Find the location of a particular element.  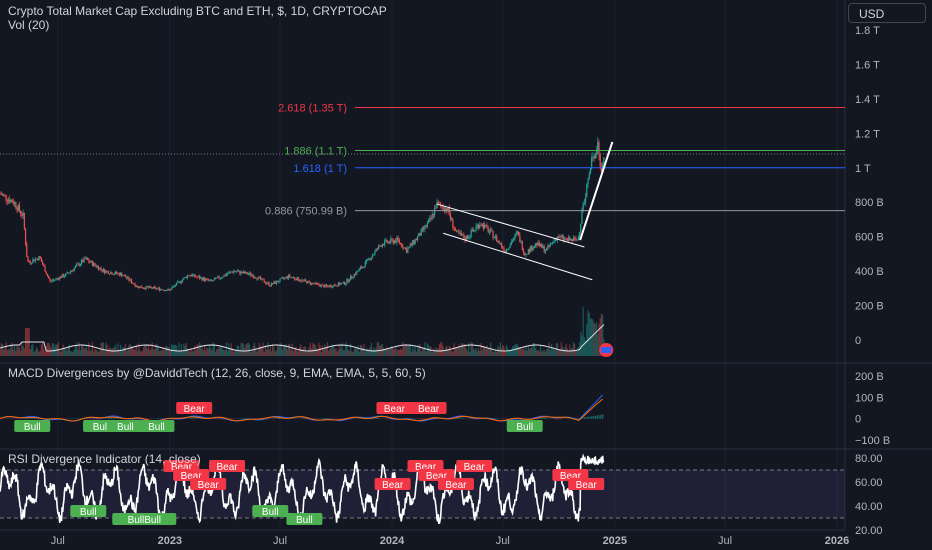

fib-label: 2.618 (1.35 T) is located at coordinates (312, 109).